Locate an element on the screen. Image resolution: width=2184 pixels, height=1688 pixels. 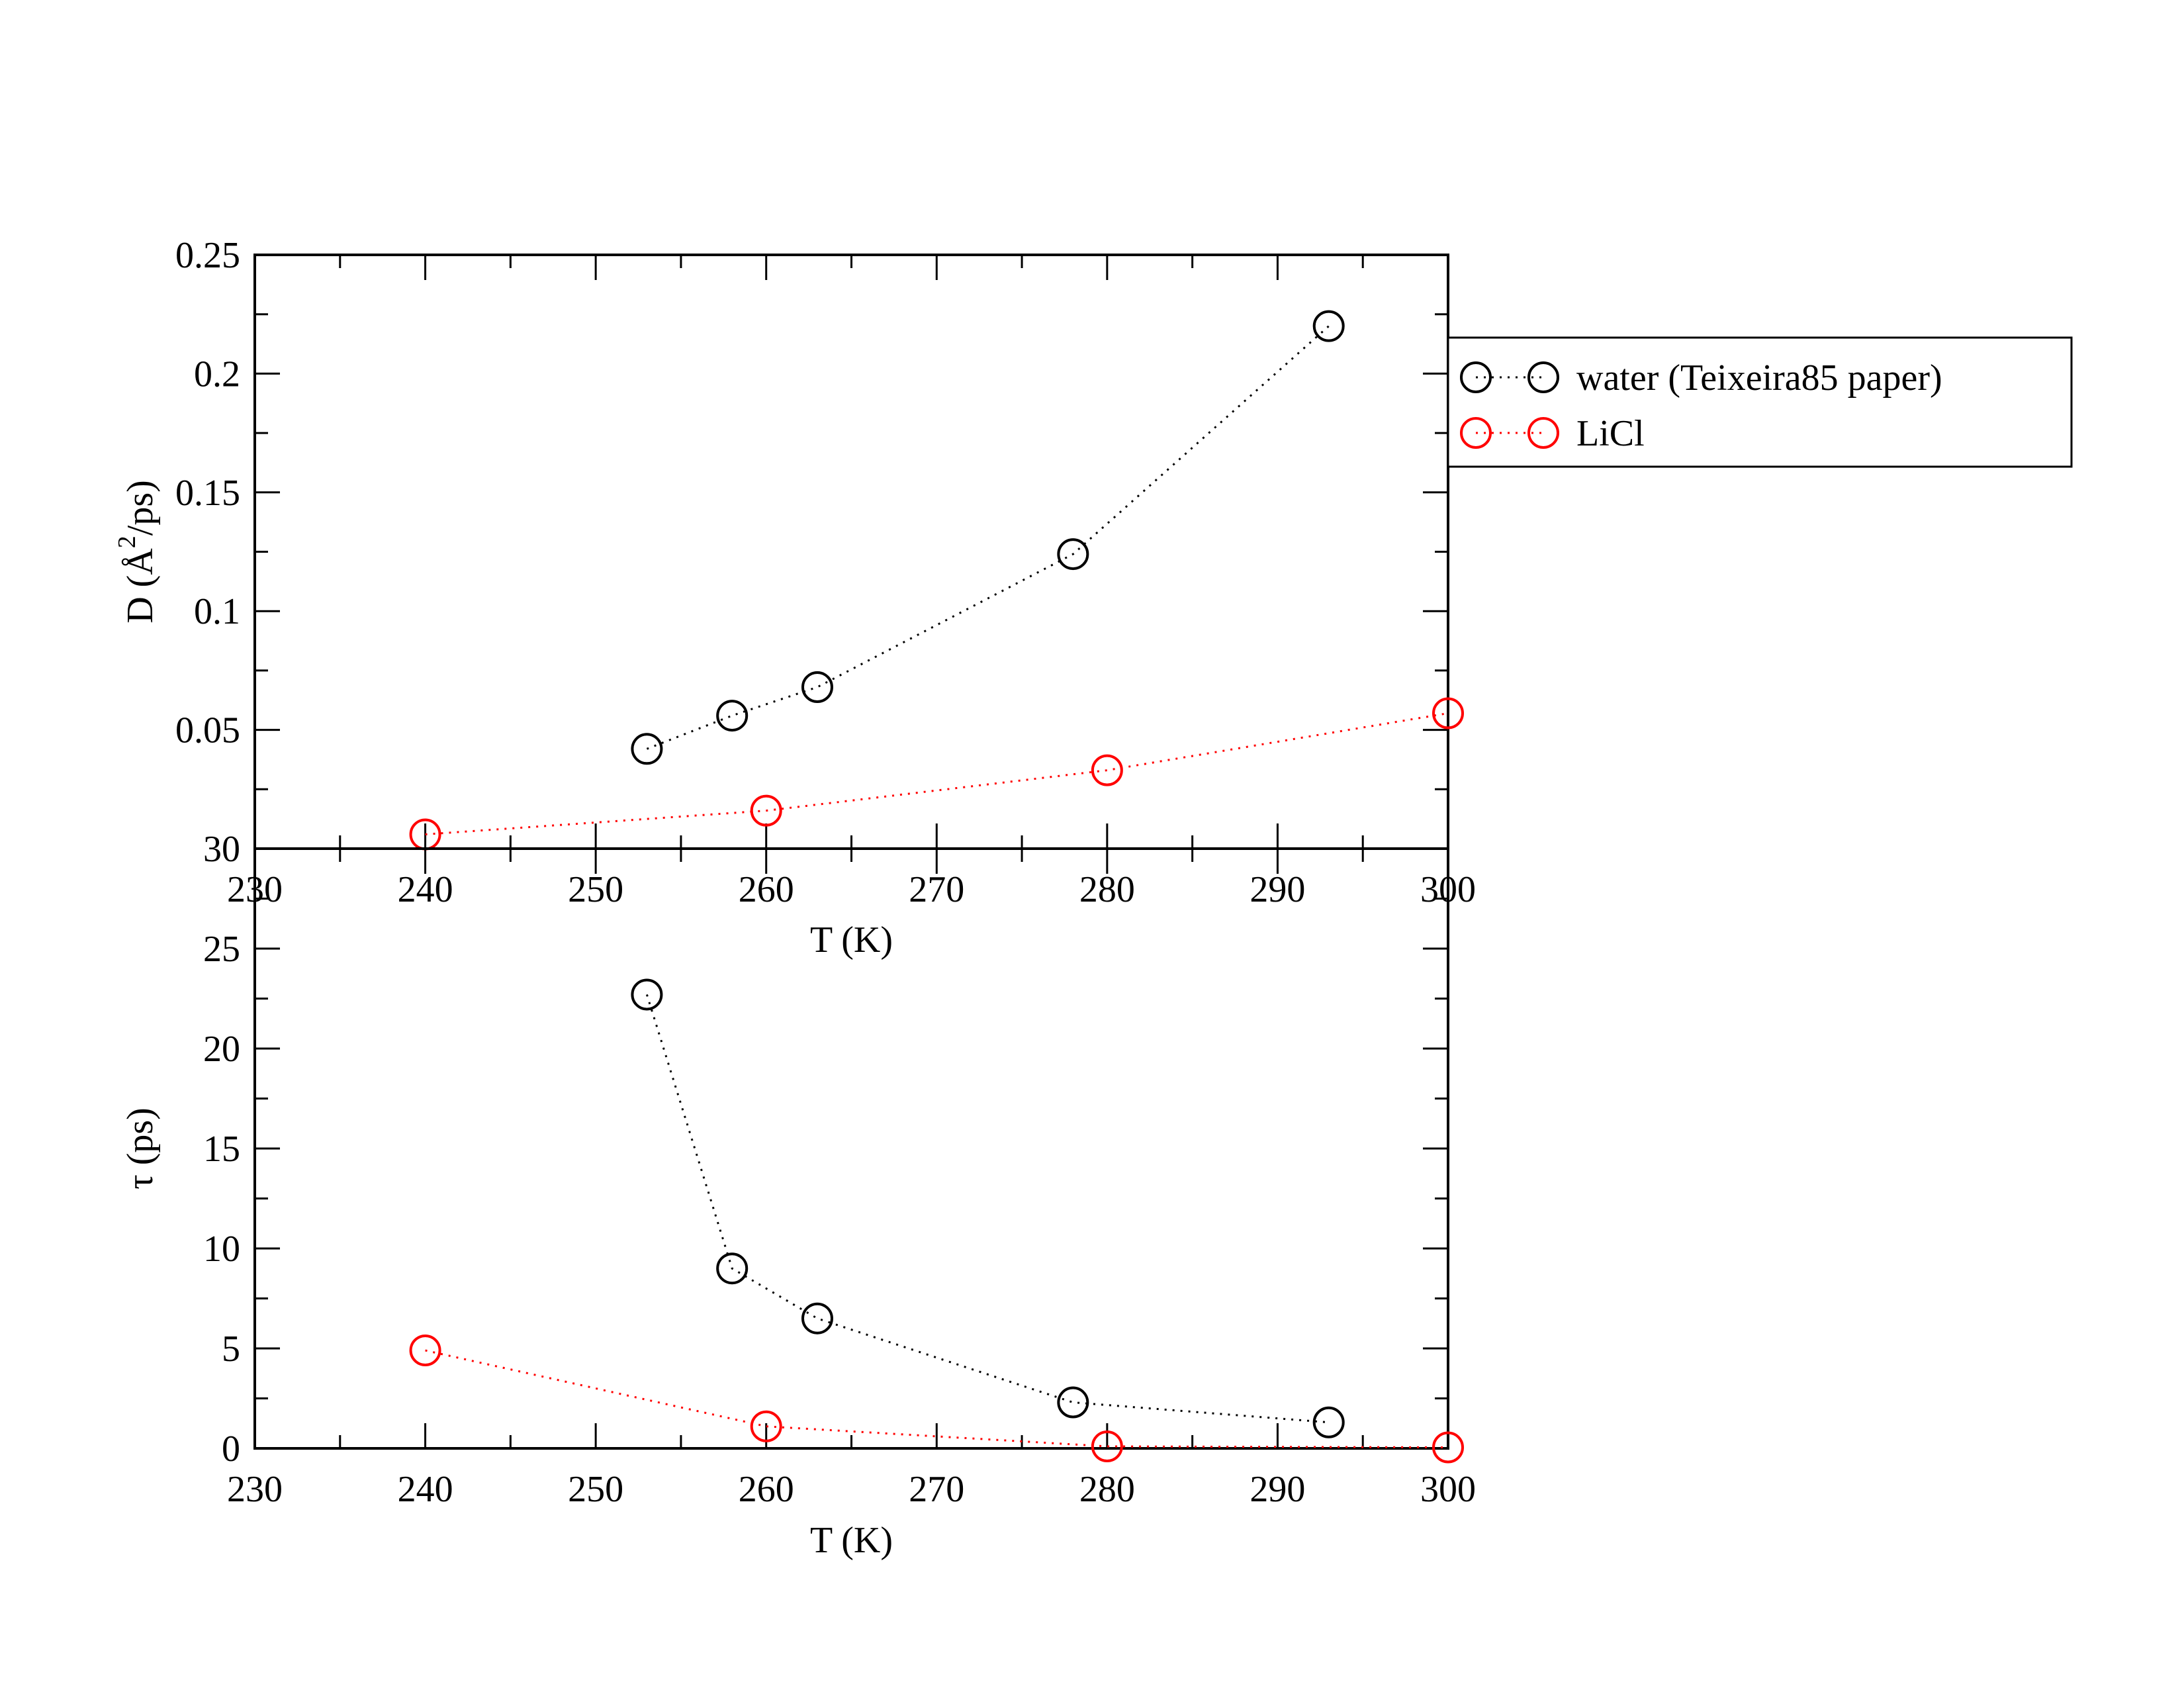
legend-label-licl: LiCl is located at coordinates (1610, 433).